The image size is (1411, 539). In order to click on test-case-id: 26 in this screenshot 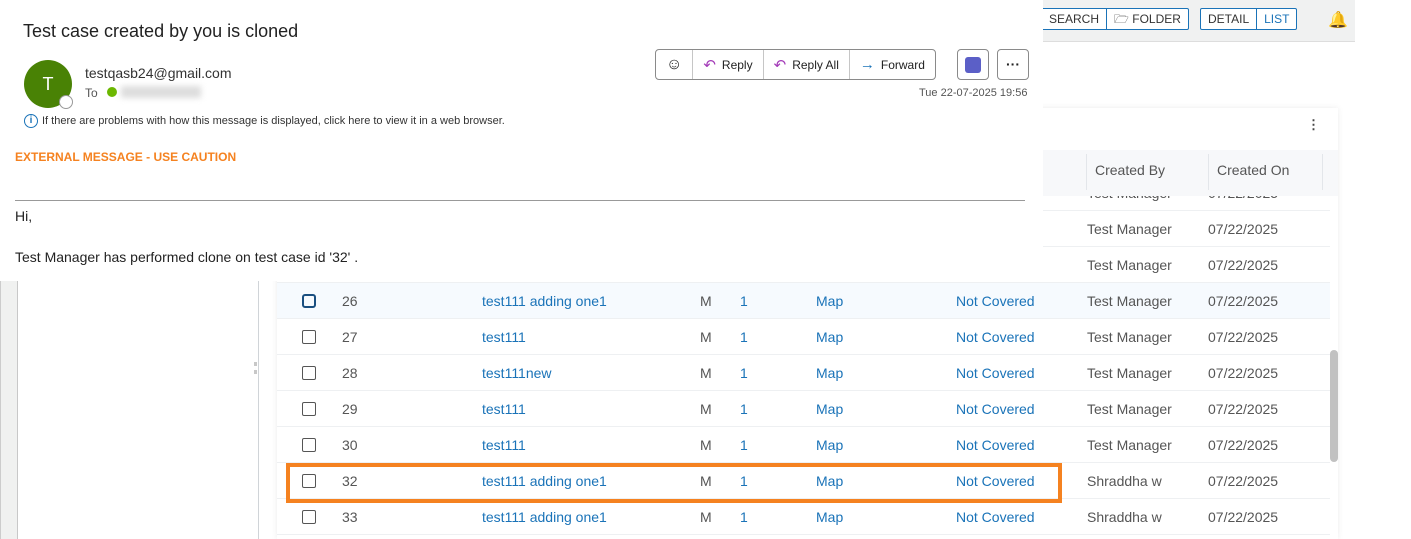, I will do `click(350, 301)`.